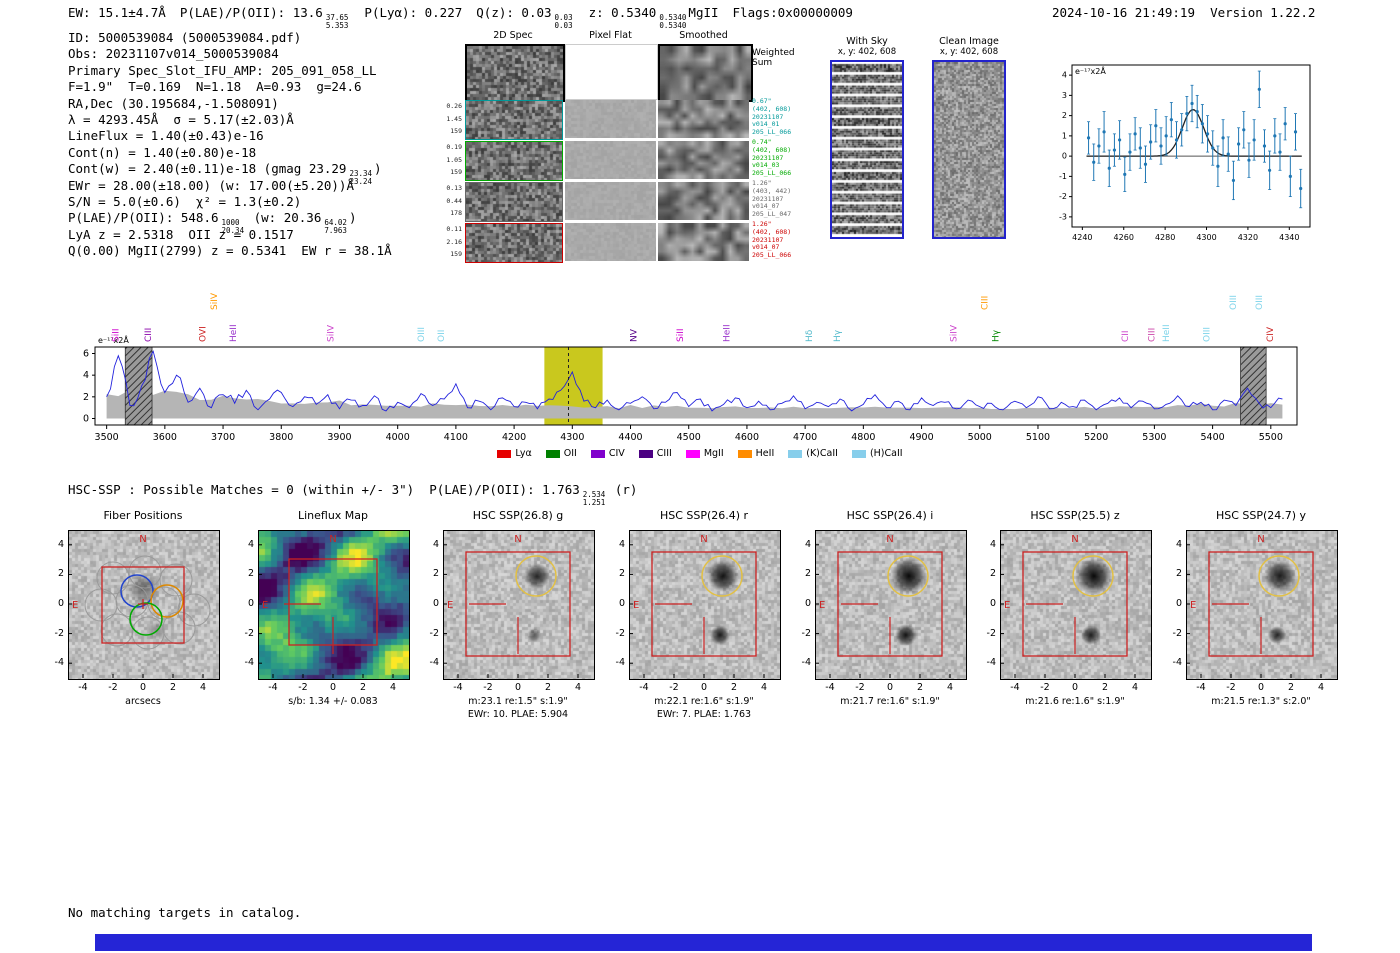 This screenshot has width=1400, height=953. Describe the element at coordinates (664, 453) in the screenshot. I see `legend-label: CIII` at that location.